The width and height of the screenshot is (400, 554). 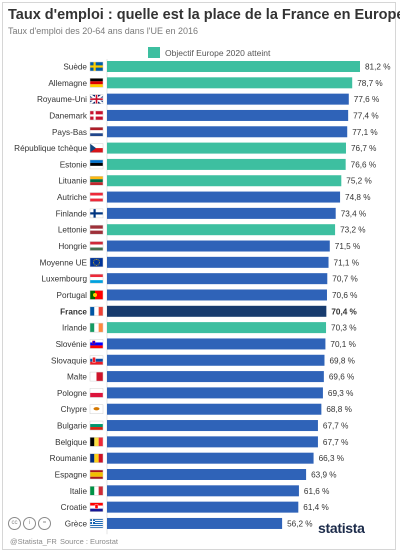 What do you see at coordinates (74, 409) in the screenshot?
I see `category-label: Chypre` at bounding box center [74, 409].